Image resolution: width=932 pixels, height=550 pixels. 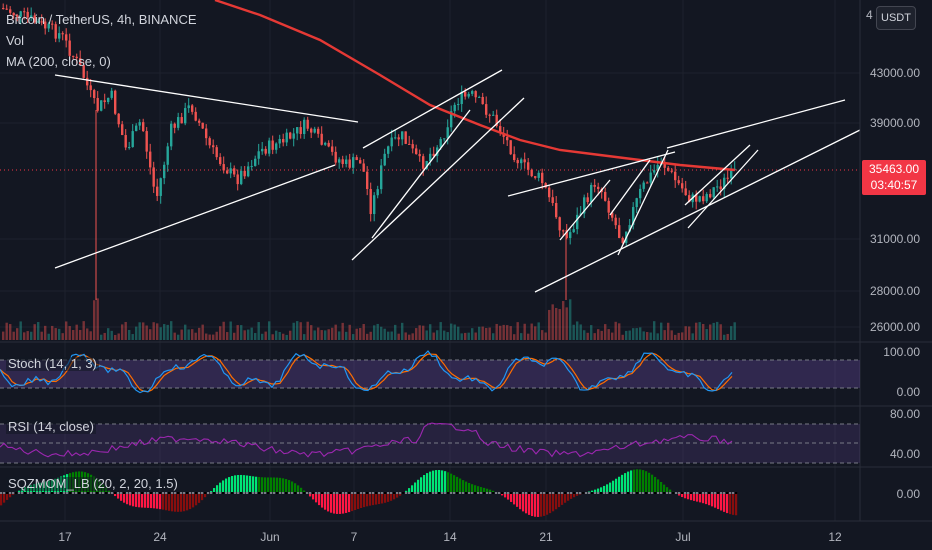 I want to click on symbol-title: Bitcoin / TetherUS, 4h, BINANCE, so click(x=101, y=19).